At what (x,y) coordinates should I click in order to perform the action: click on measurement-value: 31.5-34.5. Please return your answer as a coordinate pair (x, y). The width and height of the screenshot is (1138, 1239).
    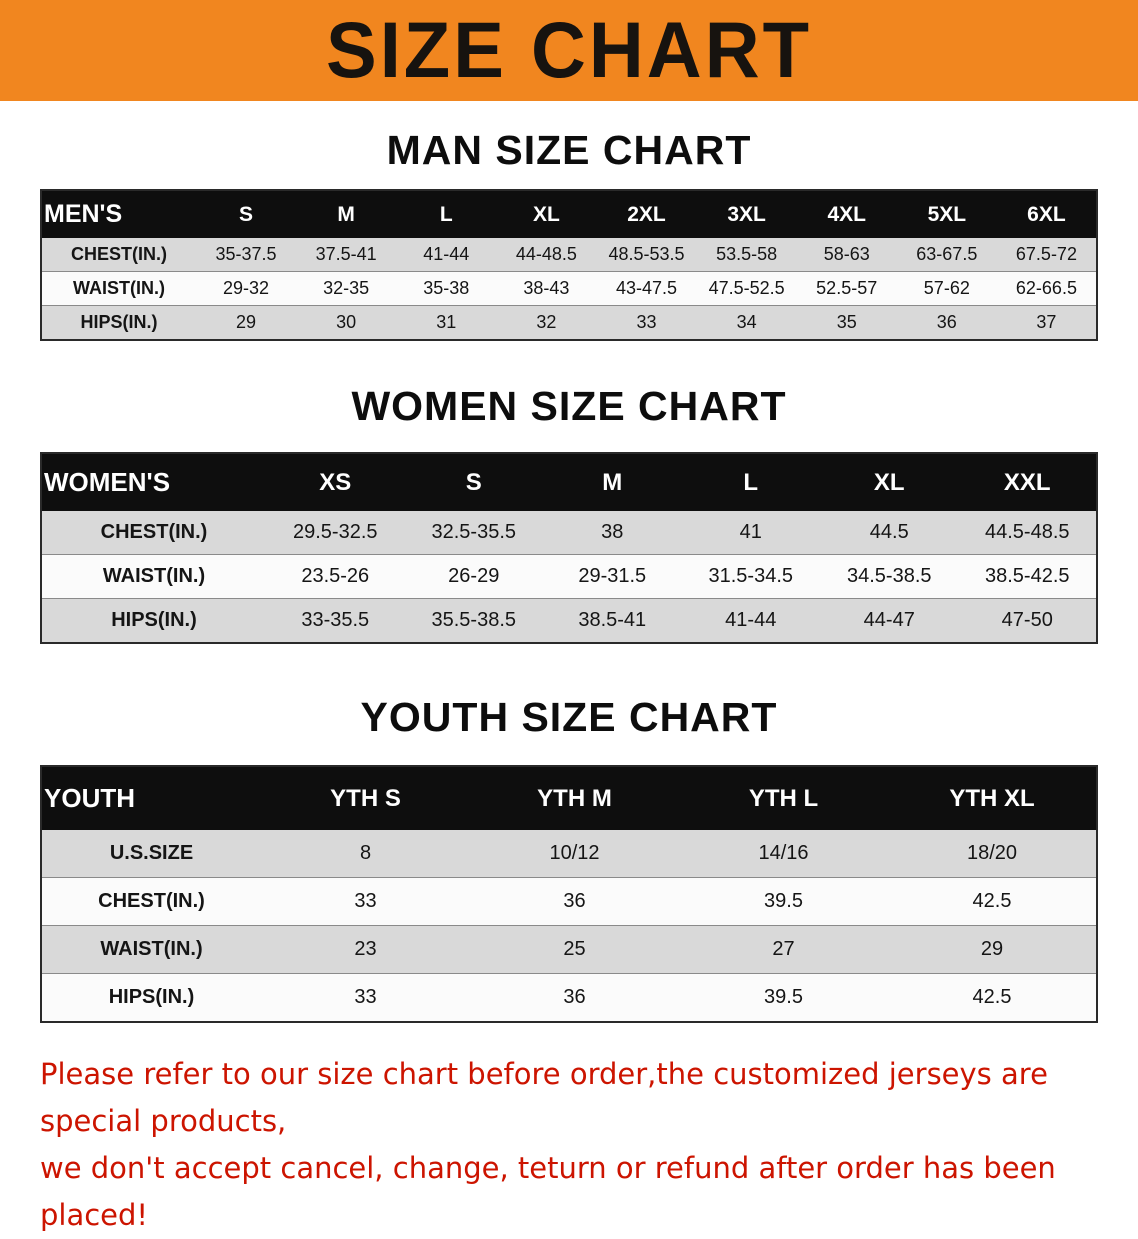
    Looking at the image, I should click on (750, 576).